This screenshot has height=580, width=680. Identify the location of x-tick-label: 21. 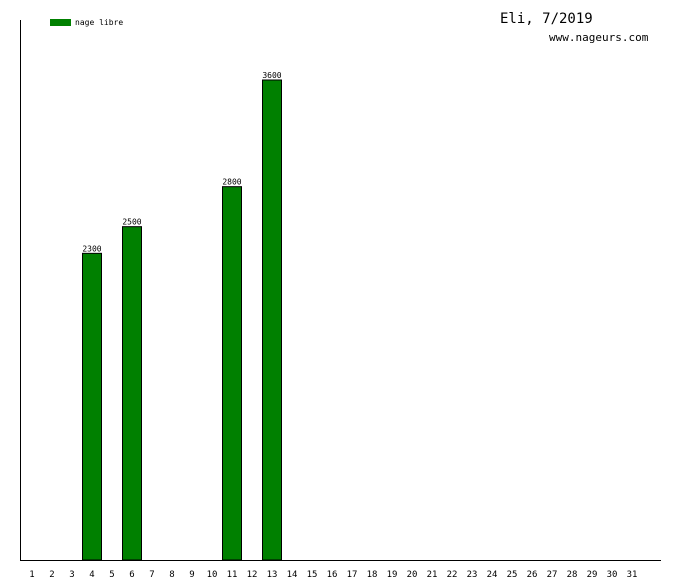
(432, 575).